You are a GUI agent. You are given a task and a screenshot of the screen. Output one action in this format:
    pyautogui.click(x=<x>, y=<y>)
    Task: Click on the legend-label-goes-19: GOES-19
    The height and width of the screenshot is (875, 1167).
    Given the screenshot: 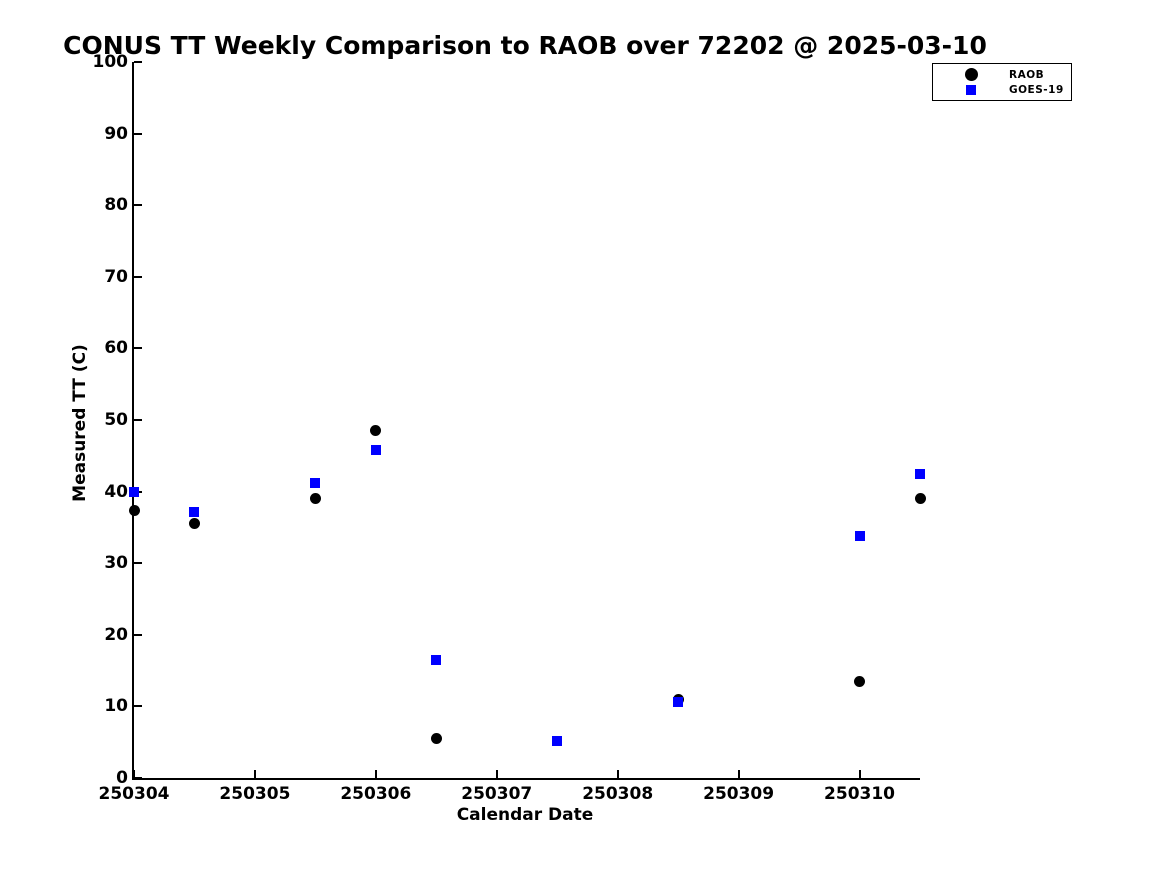 What is the action you would take?
    pyautogui.click(x=1036, y=89)
    